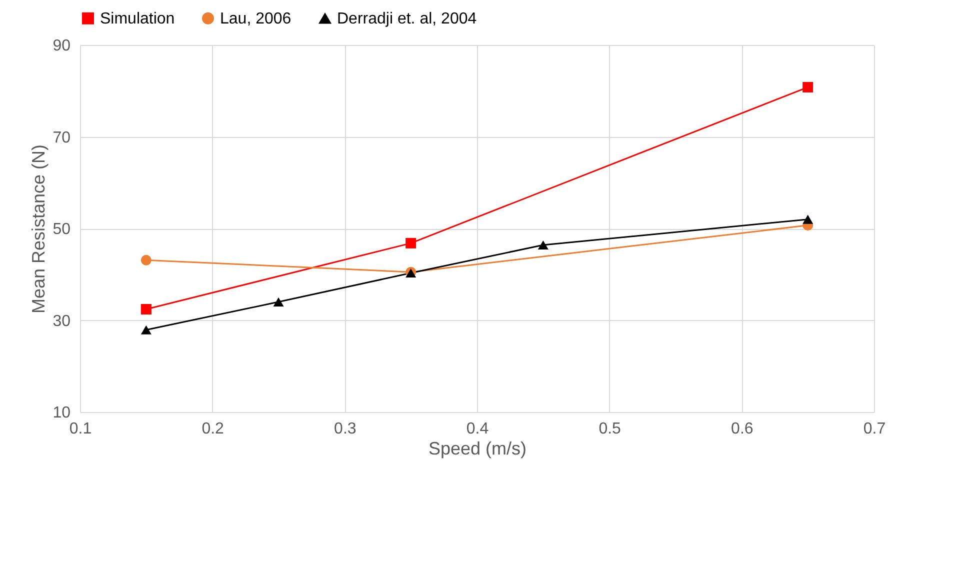 This screenshot has height=581, width=958. I want to click on y-tick-label: 90, so click(61, 46).